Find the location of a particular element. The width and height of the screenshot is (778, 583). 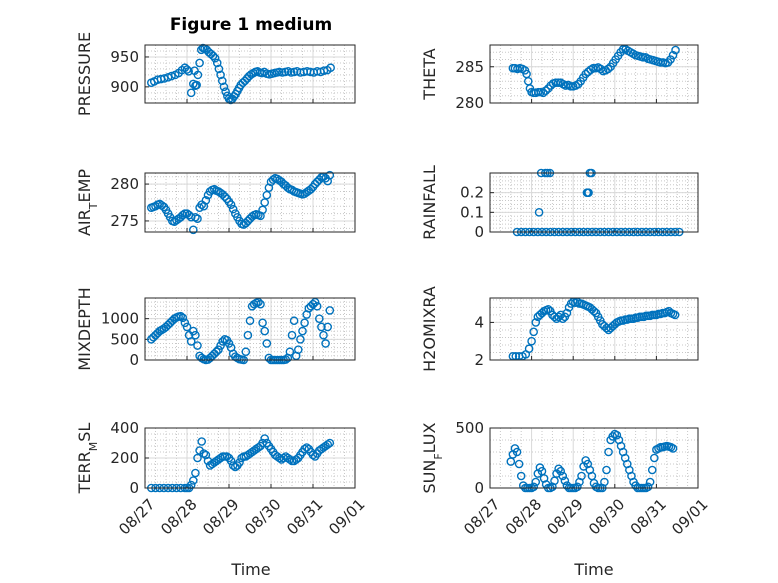

y-tick-label: 900 is located at coordinates (124, 87).